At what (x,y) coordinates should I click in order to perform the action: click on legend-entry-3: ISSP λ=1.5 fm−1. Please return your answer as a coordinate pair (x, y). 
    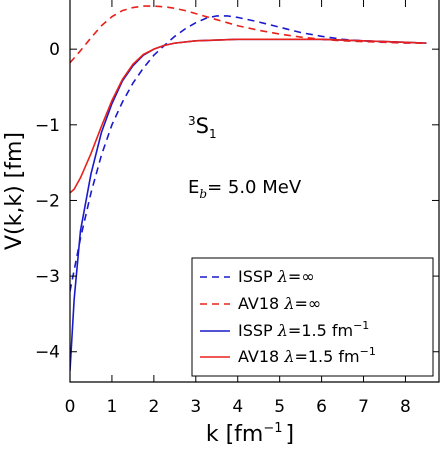
    Looking at the image, I should click on (303, 329).